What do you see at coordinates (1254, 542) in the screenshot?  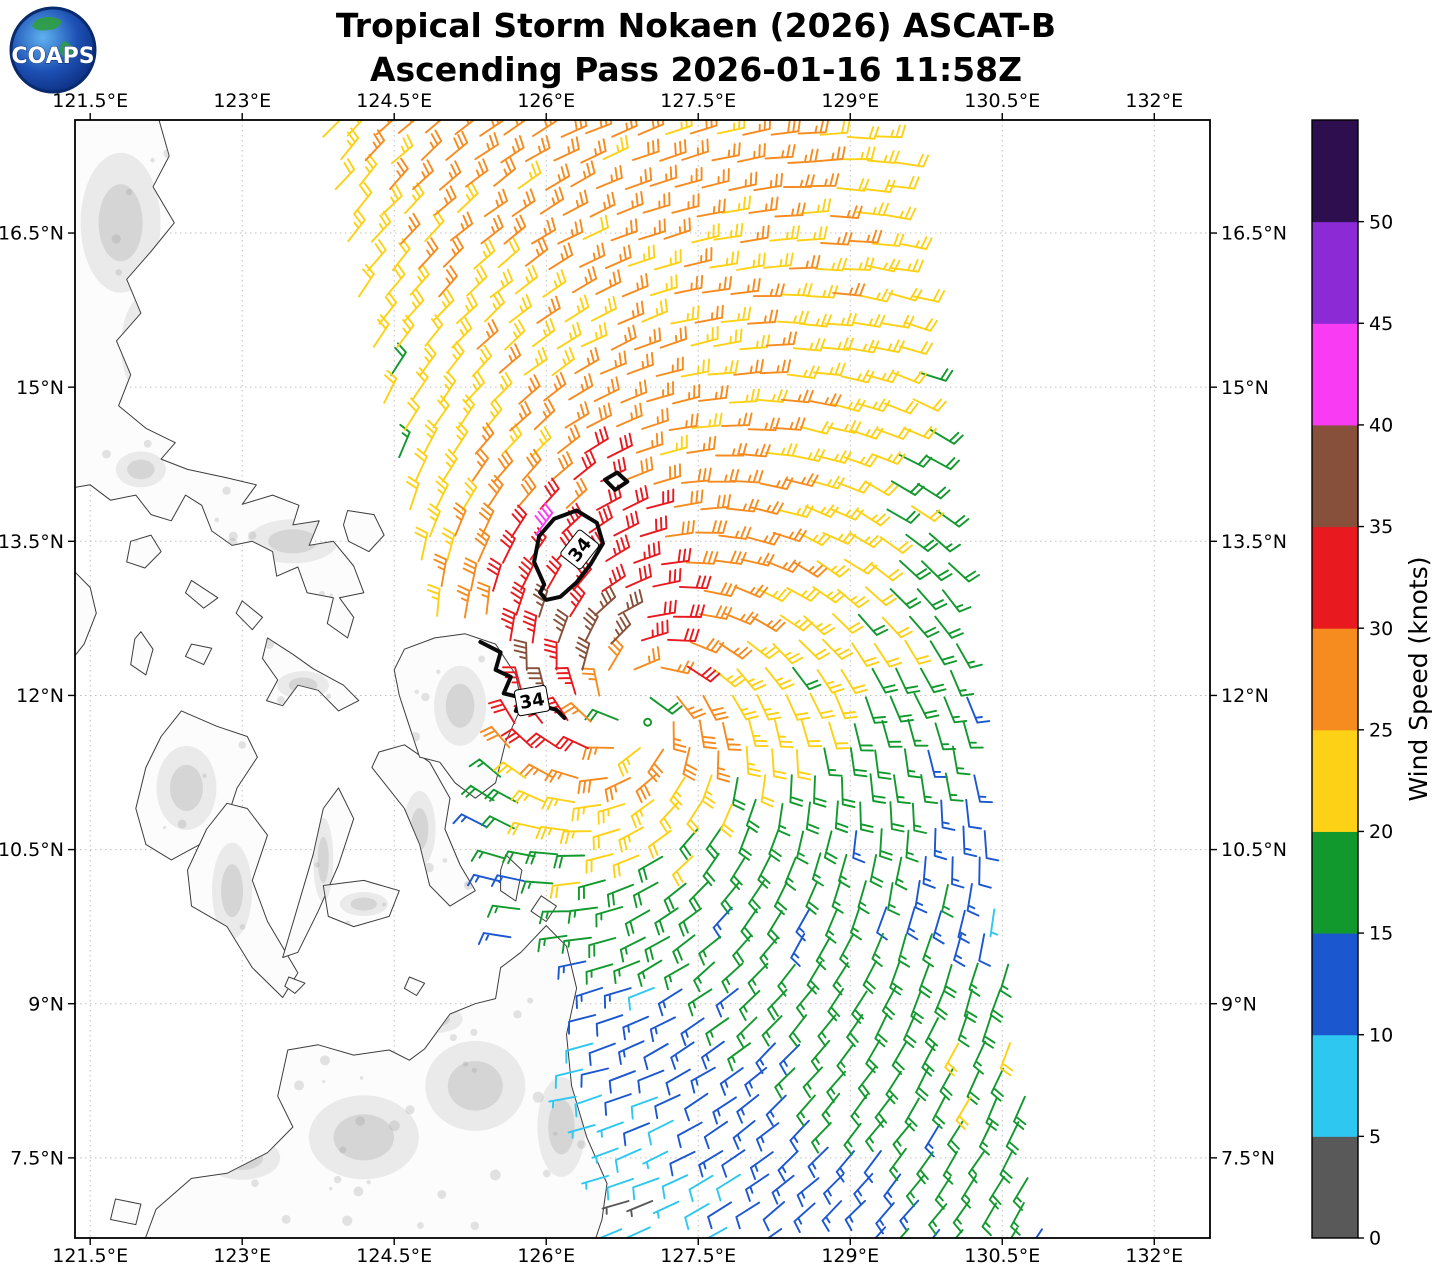 I see `y-tick-label-right: 13.5°N` at bounding box center [1254, 542].